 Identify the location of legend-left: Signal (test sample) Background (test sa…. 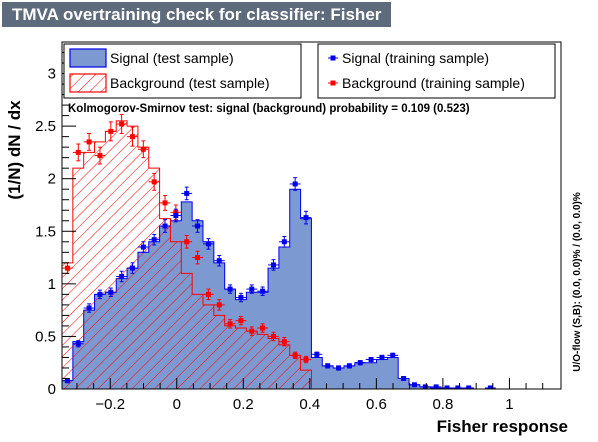
(182, 71).